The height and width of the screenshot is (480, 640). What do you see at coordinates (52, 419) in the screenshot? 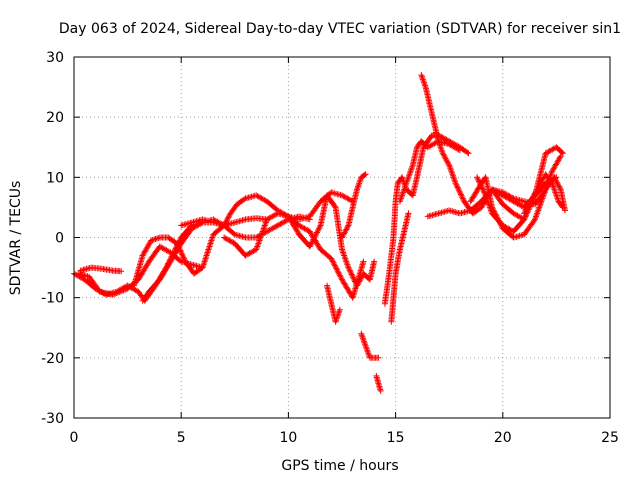
I see `y-tick-label: -30` at bounding box center [52, 419].